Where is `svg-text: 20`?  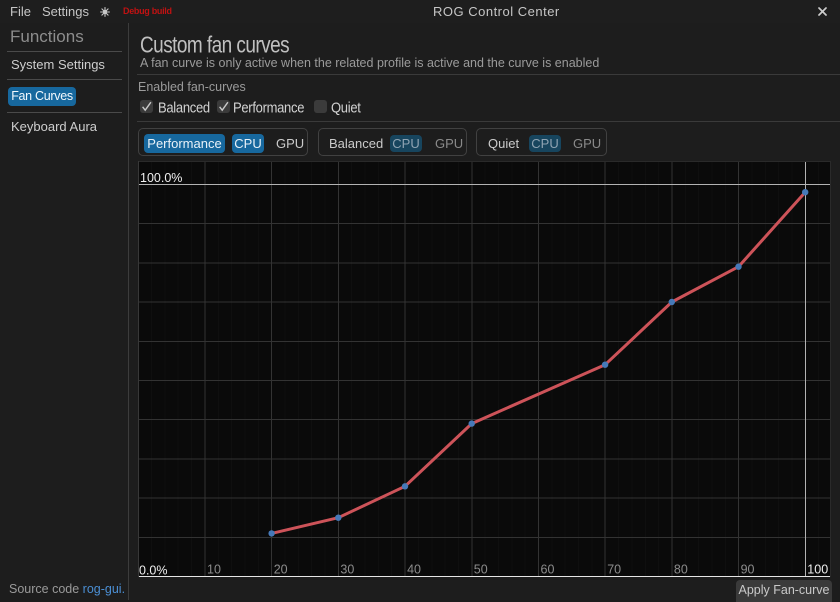
svg-text: 20 is located at coordinates (281, 570).